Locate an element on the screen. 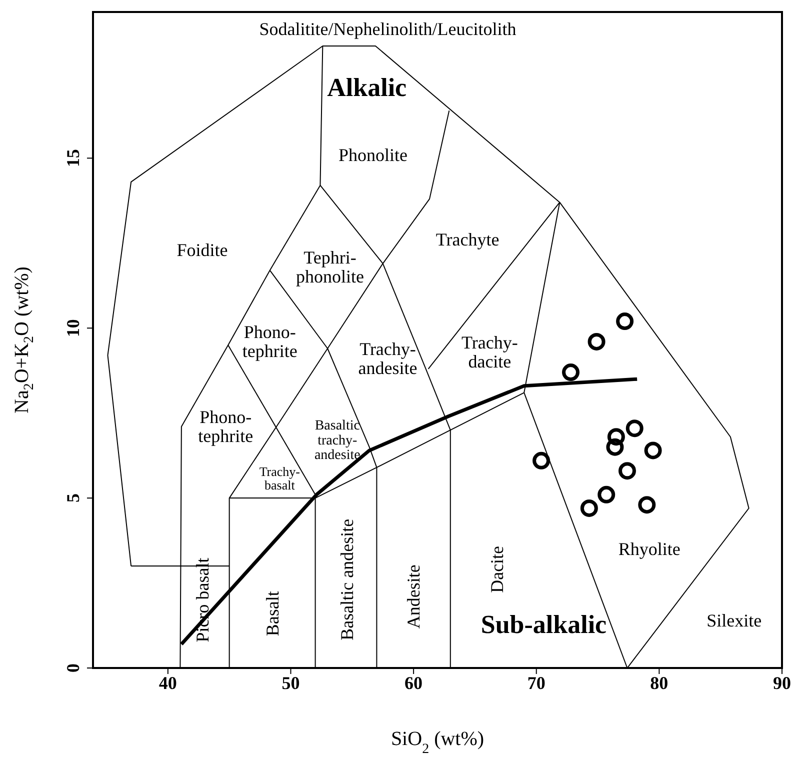  y-tick-label: 0 is located at coordinates (73, 668).